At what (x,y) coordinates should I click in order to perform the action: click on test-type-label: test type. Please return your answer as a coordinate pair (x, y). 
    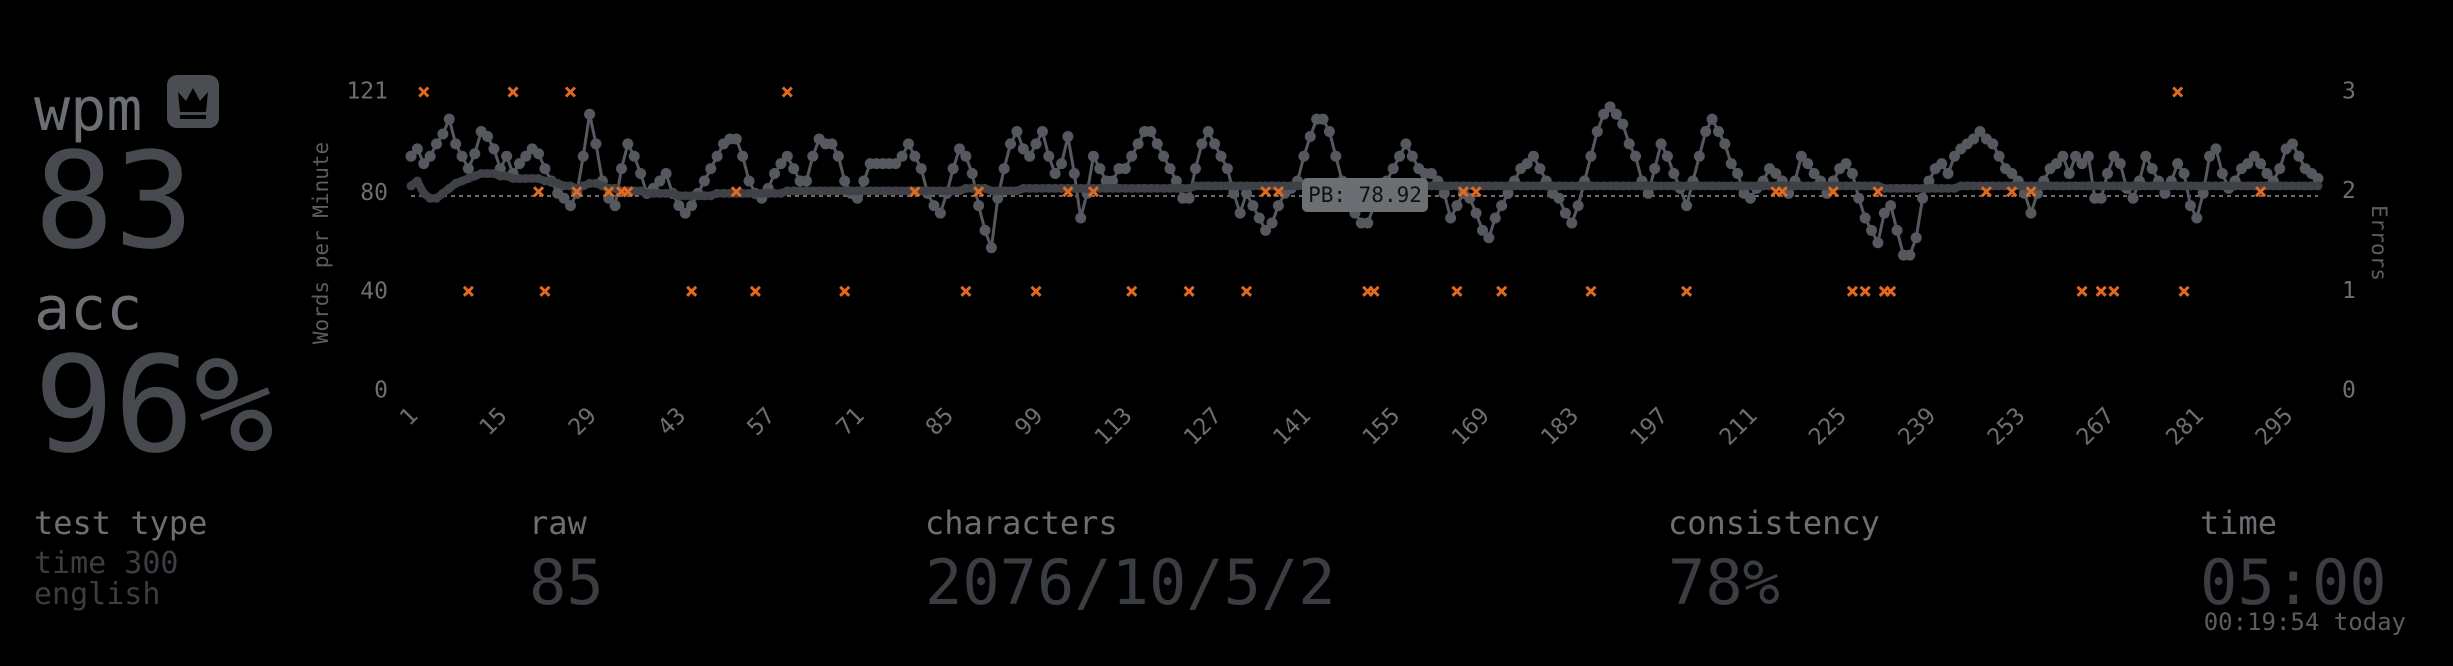
    Looking at the image, I should click on (120, 523).